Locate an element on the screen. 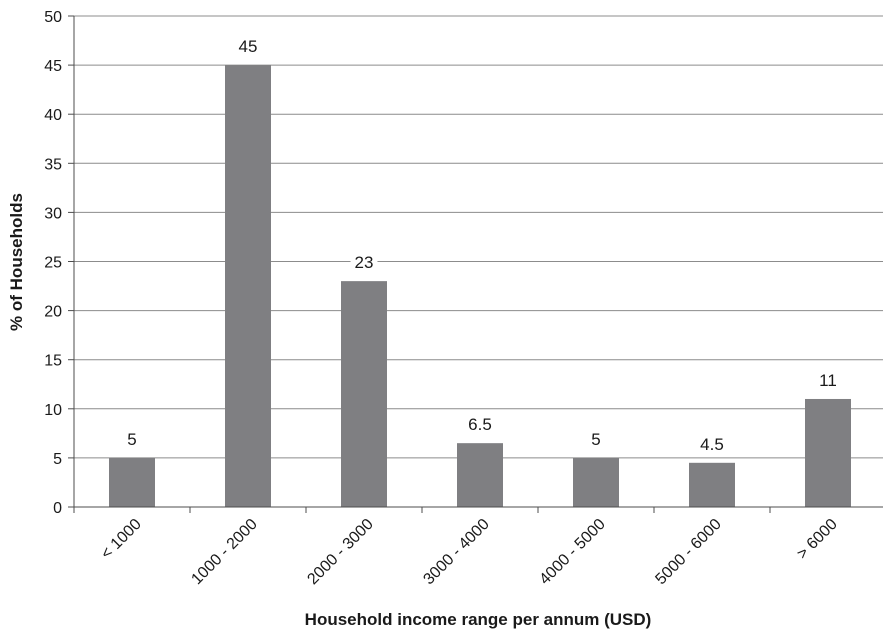 The height and width of the screenshot is (633, 883). x-tick-label: 3000 - 4000 is located at coordinates (456, 552).